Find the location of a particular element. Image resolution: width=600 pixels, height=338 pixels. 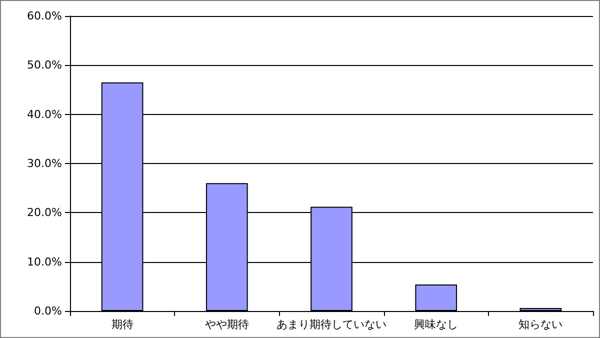

x-tick-label: あまり期待していない is located at coordinates (331, 324).